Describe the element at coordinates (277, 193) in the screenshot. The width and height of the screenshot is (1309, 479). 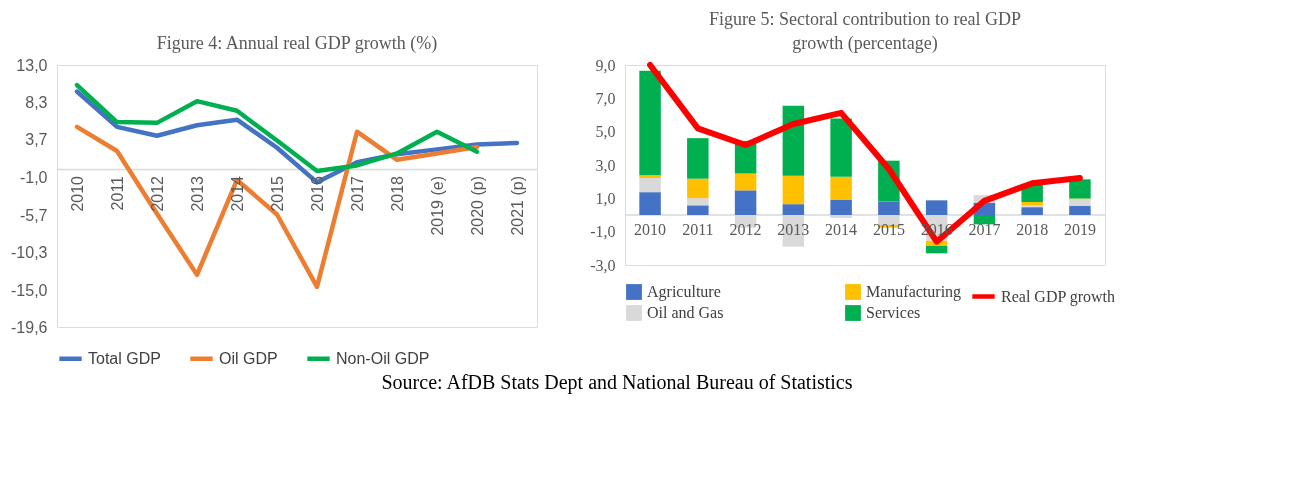
I see `x-tick-label: 2015` at that location.